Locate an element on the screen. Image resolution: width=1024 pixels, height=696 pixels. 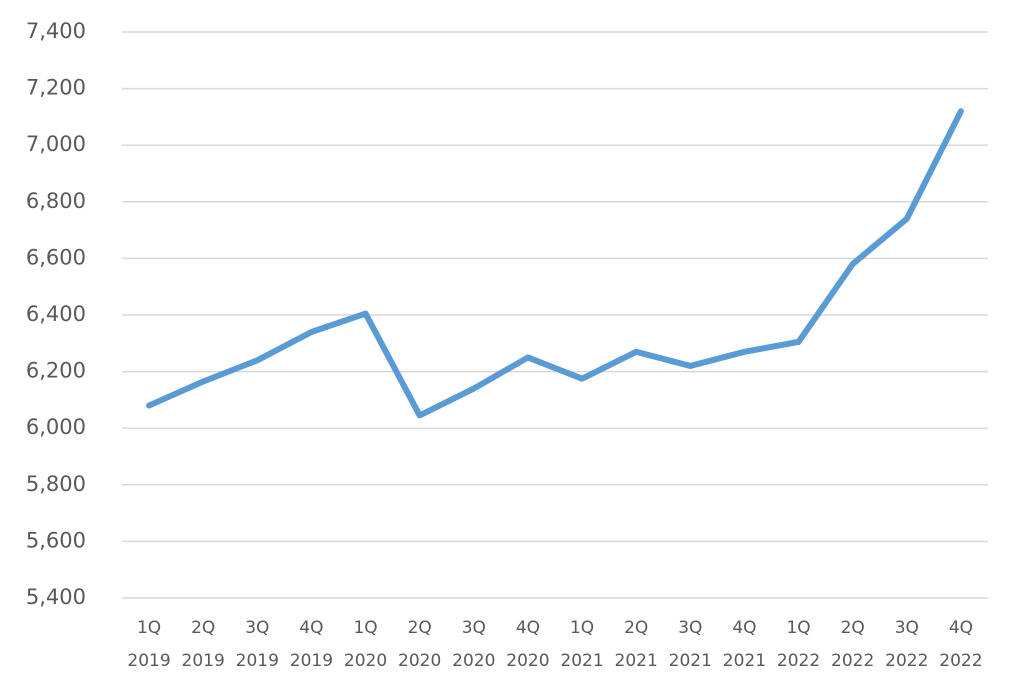
y-tick-label: 6,600 is located at coordinates (56, 257).